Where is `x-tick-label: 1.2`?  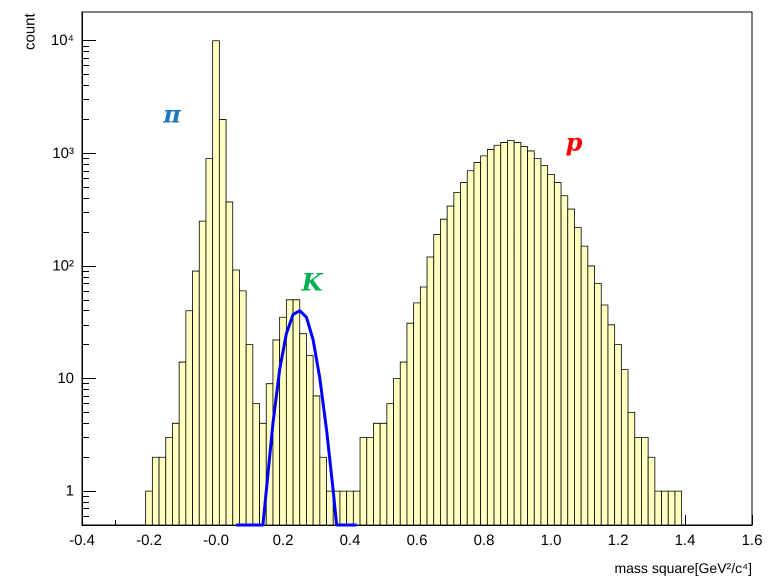 x-tick-label: 1.2 is located at coordinates (618, 540).